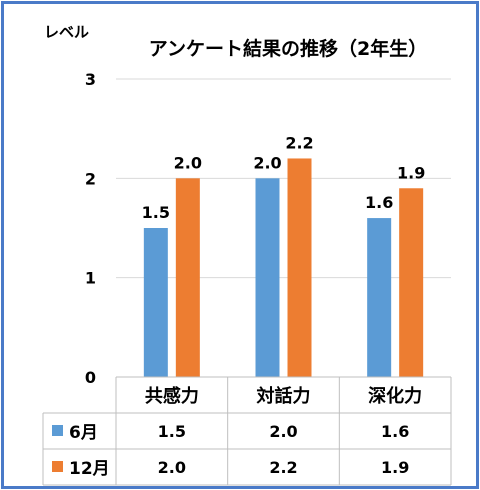 This screenshot has height=490, width=480. I want to click on data-labels: 1.52.0 2.02.21.61.9, so click(284, 177).